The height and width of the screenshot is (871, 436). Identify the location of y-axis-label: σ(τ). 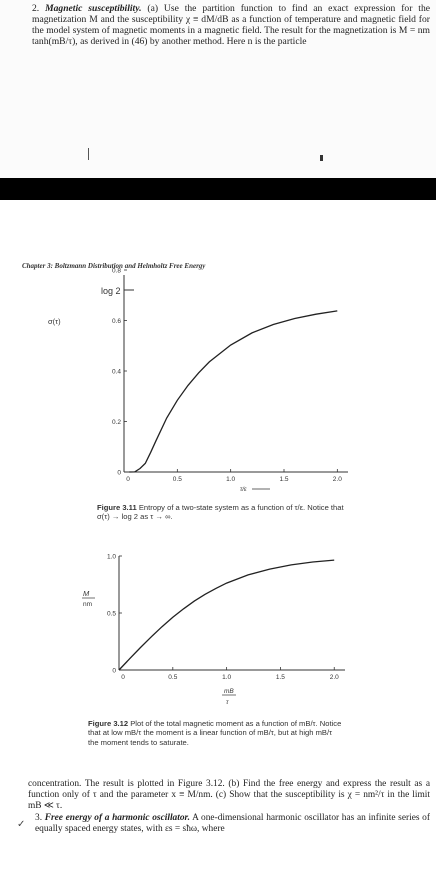
(54, 321).